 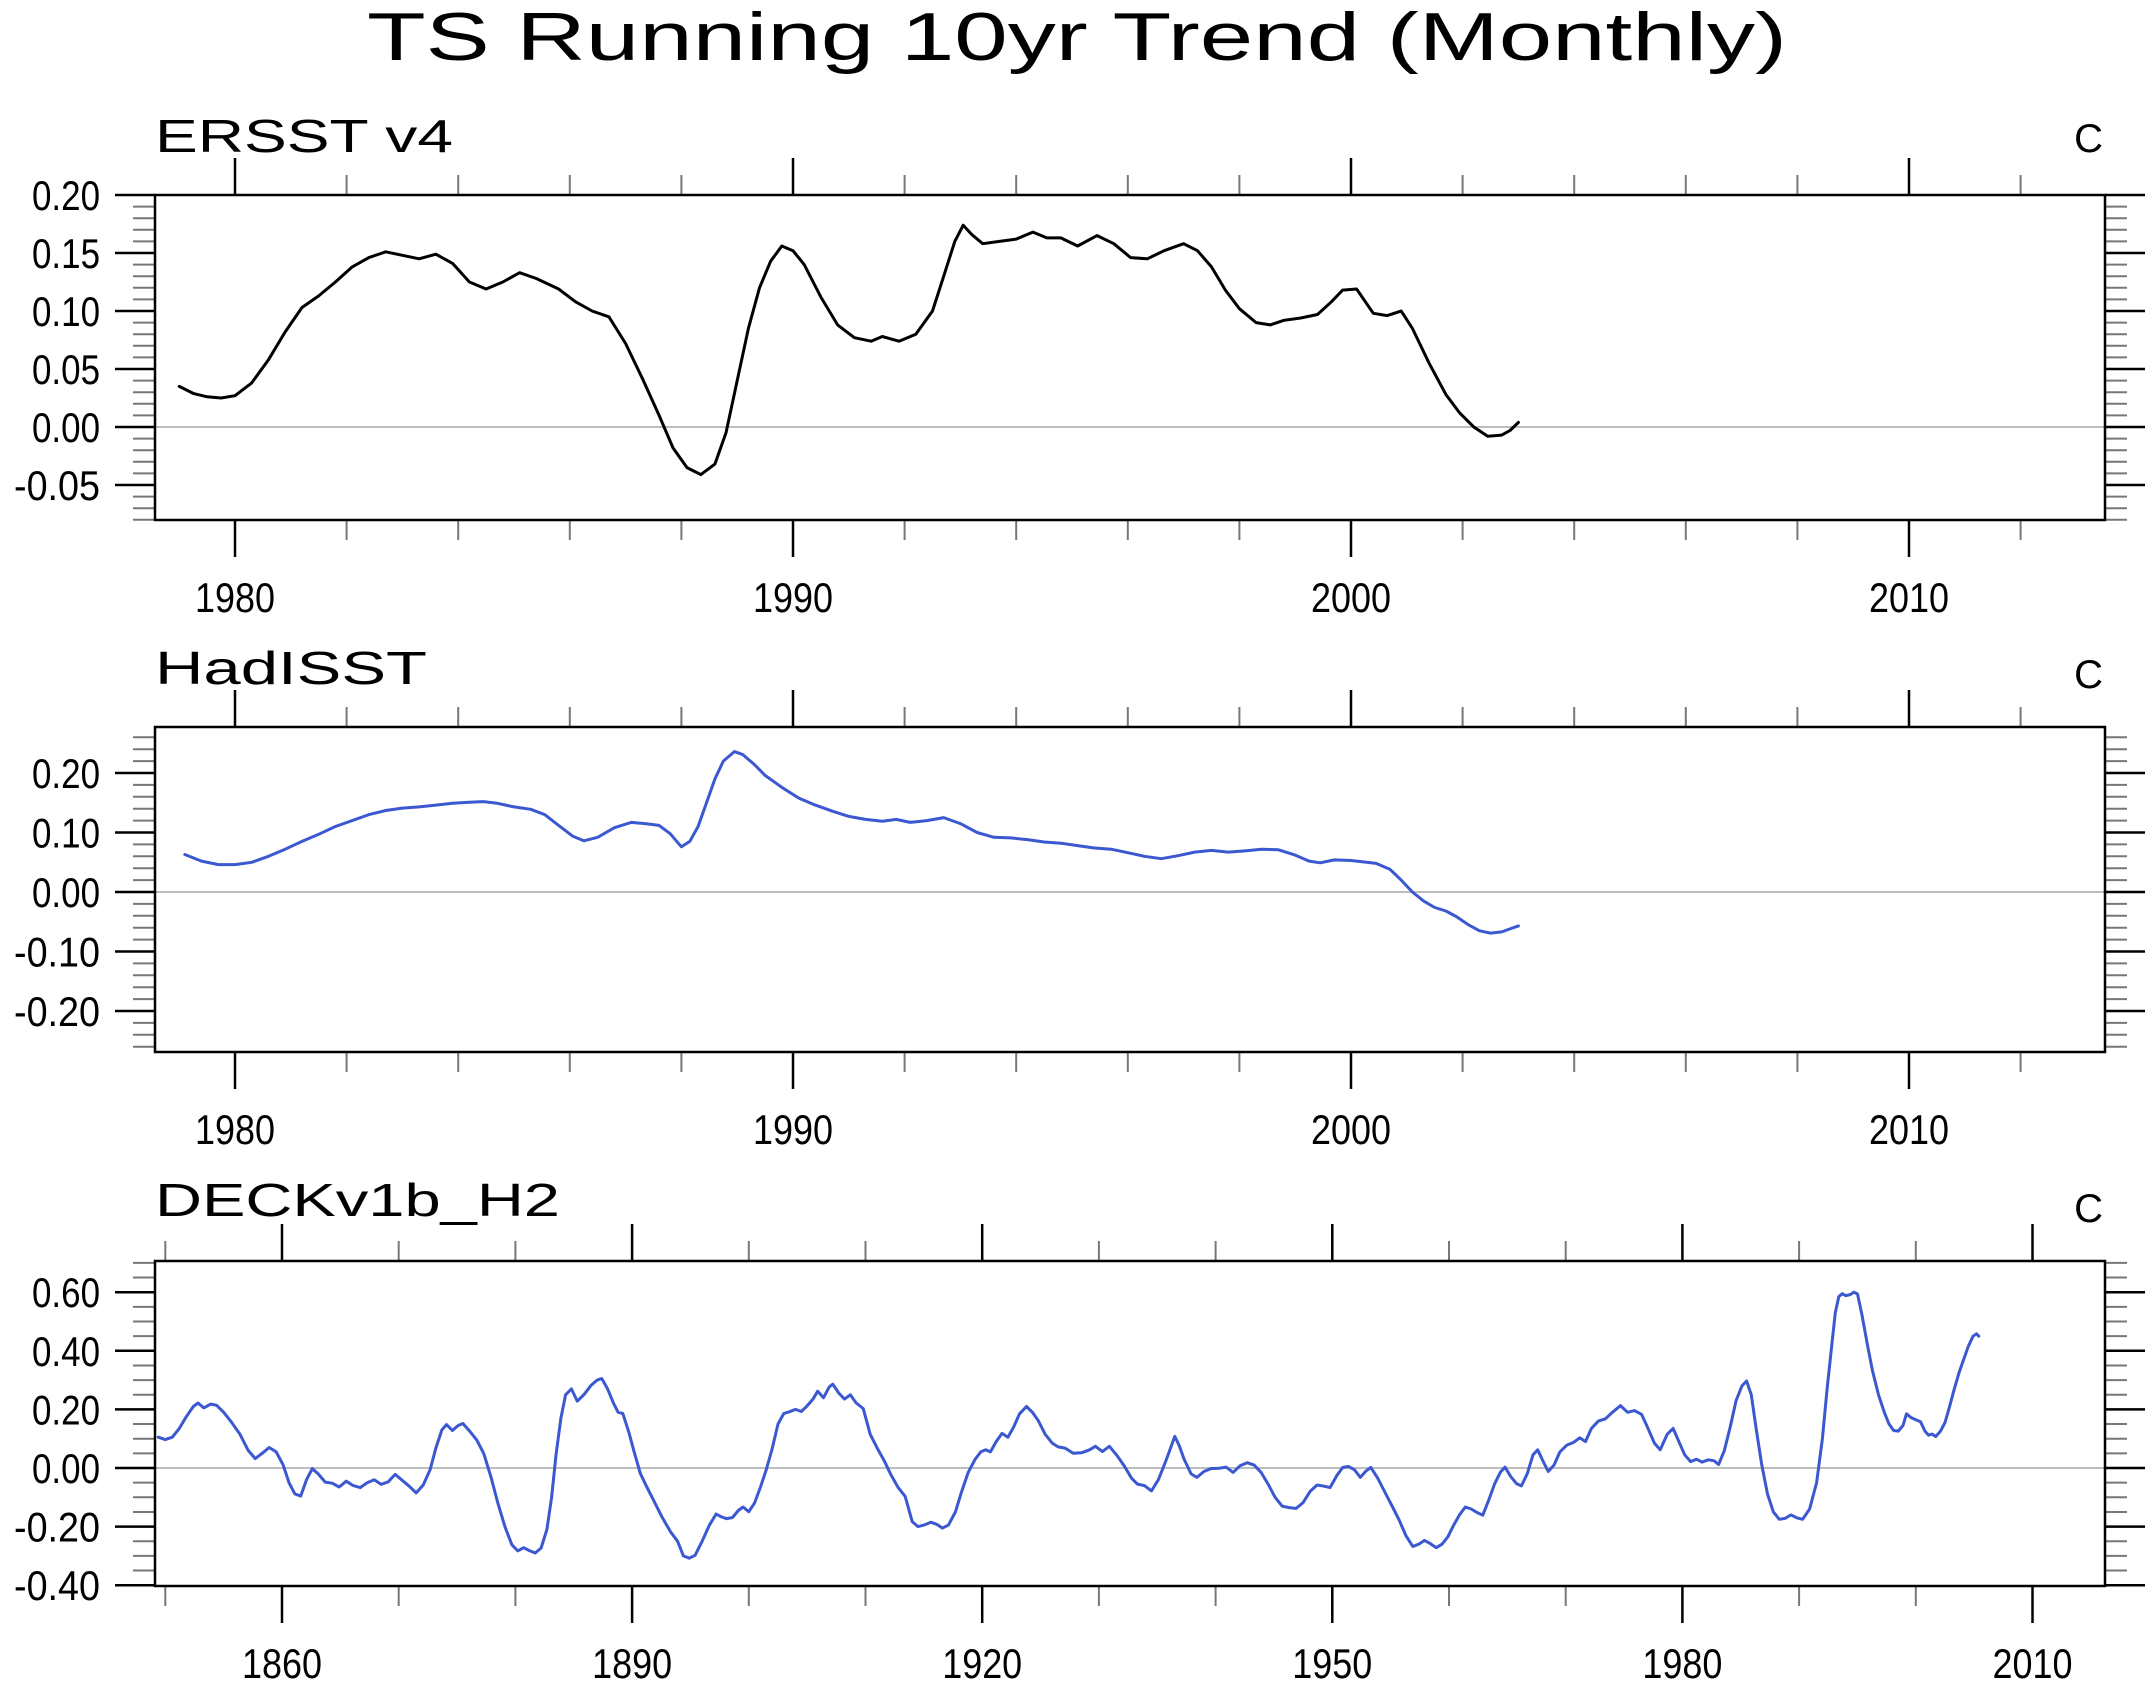 I want to click on panel-units-hadisst: C, so click(x=2088, y=675).